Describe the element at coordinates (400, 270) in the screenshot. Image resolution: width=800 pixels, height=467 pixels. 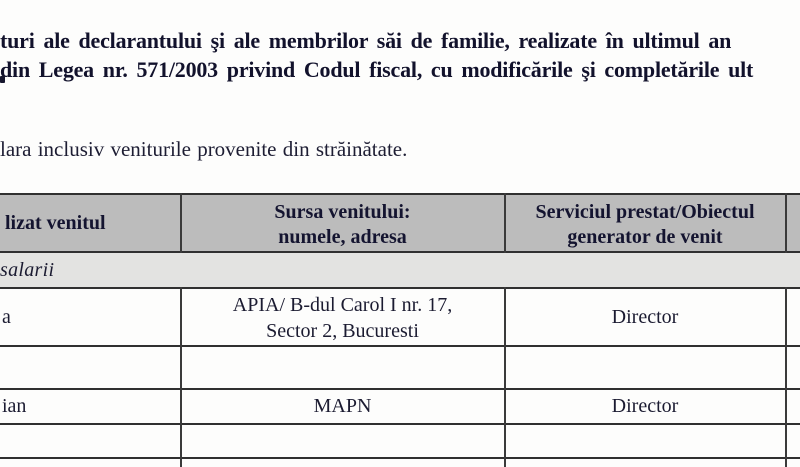
I see `section-row-background` at that location.